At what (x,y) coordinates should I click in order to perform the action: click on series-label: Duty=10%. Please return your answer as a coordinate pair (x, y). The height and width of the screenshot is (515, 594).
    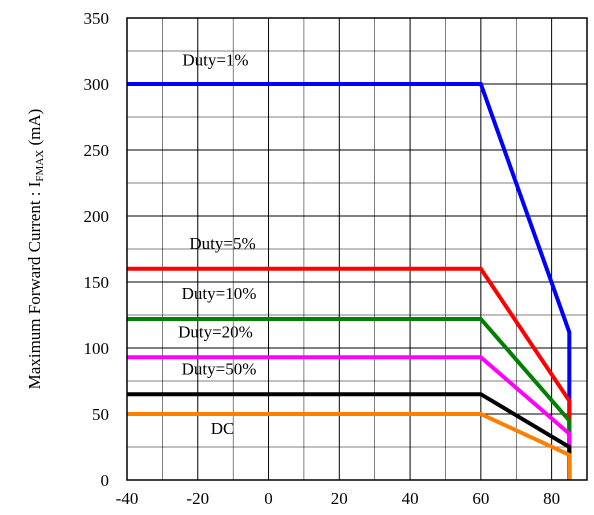
    Looking at the image, I should click on (219, 293).